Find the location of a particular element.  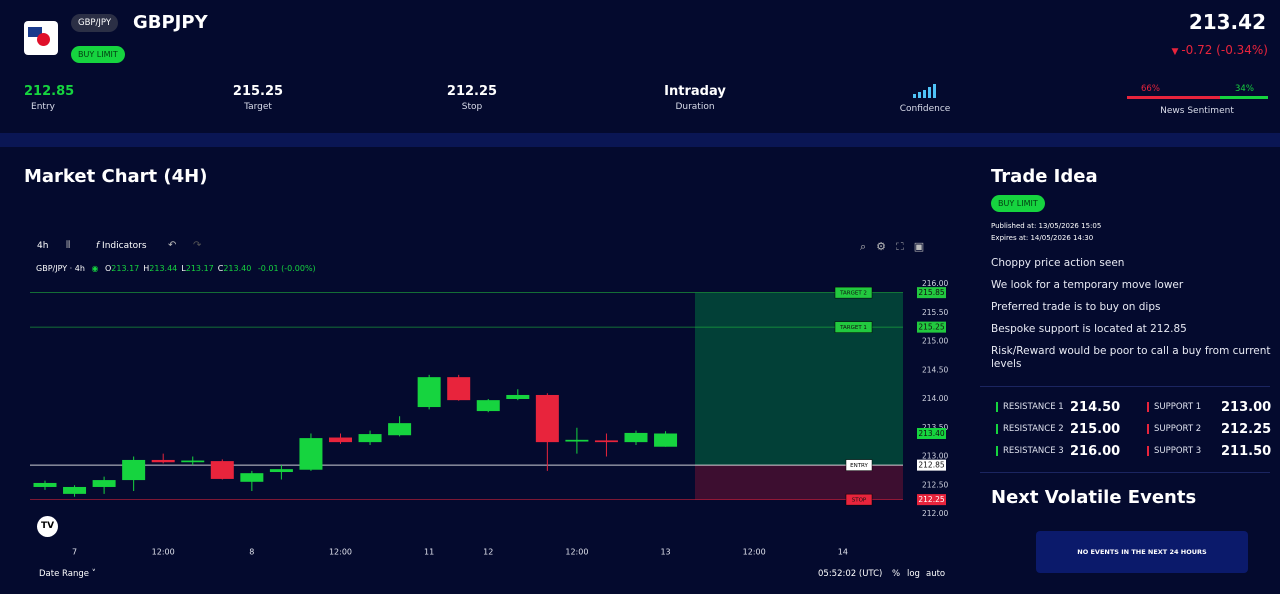

level-value: 211.50 is located at coordinates (1246, 451).